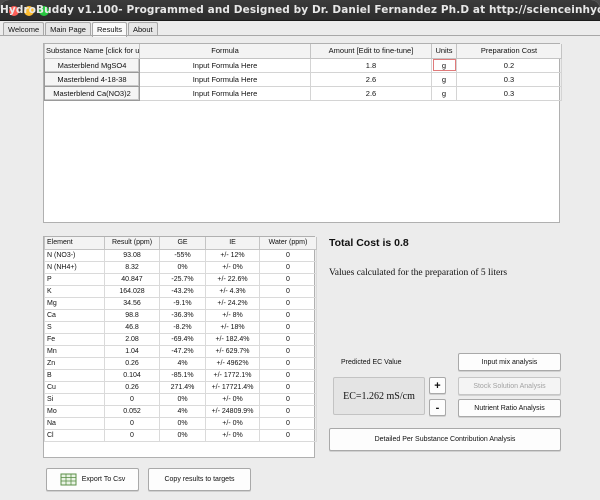 The width and height of the screenshot is (600, 500). Describe the element at coordinates (44, 11) in the screenshot. I see `maximize-window-button` at that location.